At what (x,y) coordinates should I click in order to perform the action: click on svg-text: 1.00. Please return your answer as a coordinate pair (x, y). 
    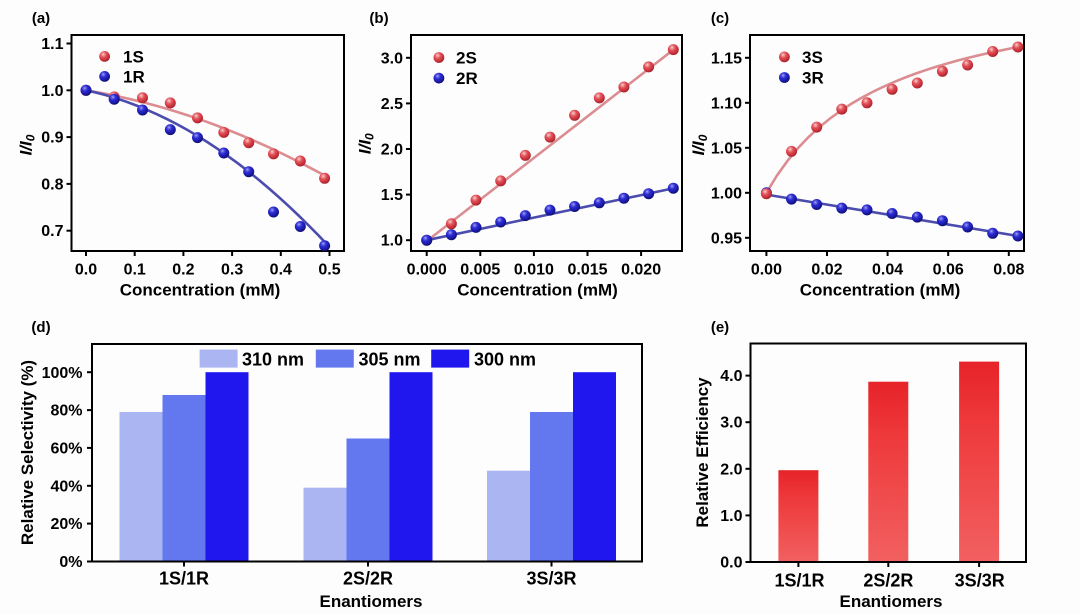
    Looking at the image, I should click on (726, 193).